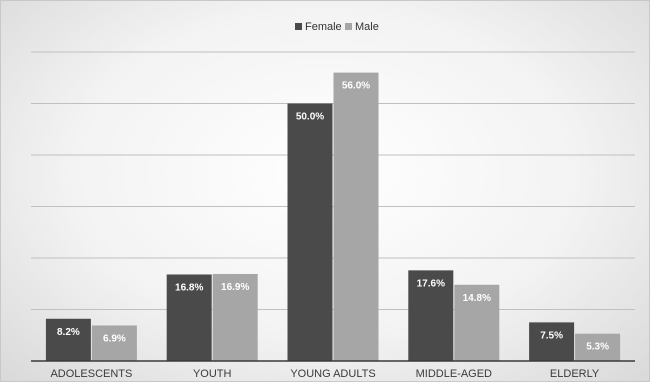  What do you see at coordinates (551, 335) in the screenshot?
I see `data-label: 7.5%` at bounding box center [551, 335].